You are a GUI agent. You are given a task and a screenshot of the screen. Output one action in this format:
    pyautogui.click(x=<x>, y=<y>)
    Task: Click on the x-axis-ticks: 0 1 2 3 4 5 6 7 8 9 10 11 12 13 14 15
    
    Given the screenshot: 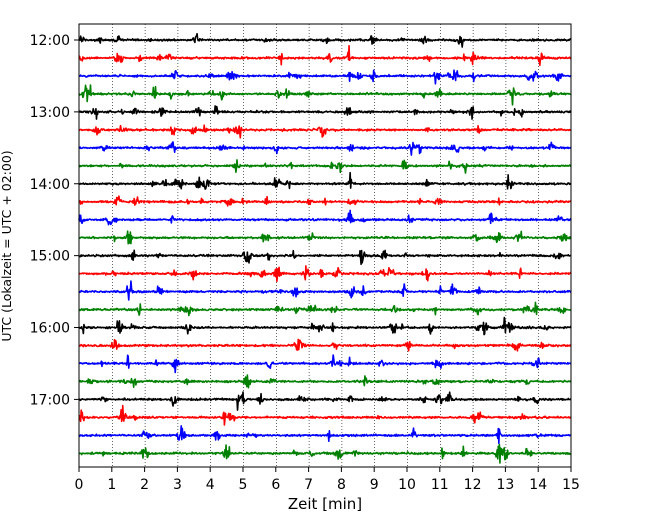 What is the action you would take?
    pyautogui.click(x=327, y=480)
    